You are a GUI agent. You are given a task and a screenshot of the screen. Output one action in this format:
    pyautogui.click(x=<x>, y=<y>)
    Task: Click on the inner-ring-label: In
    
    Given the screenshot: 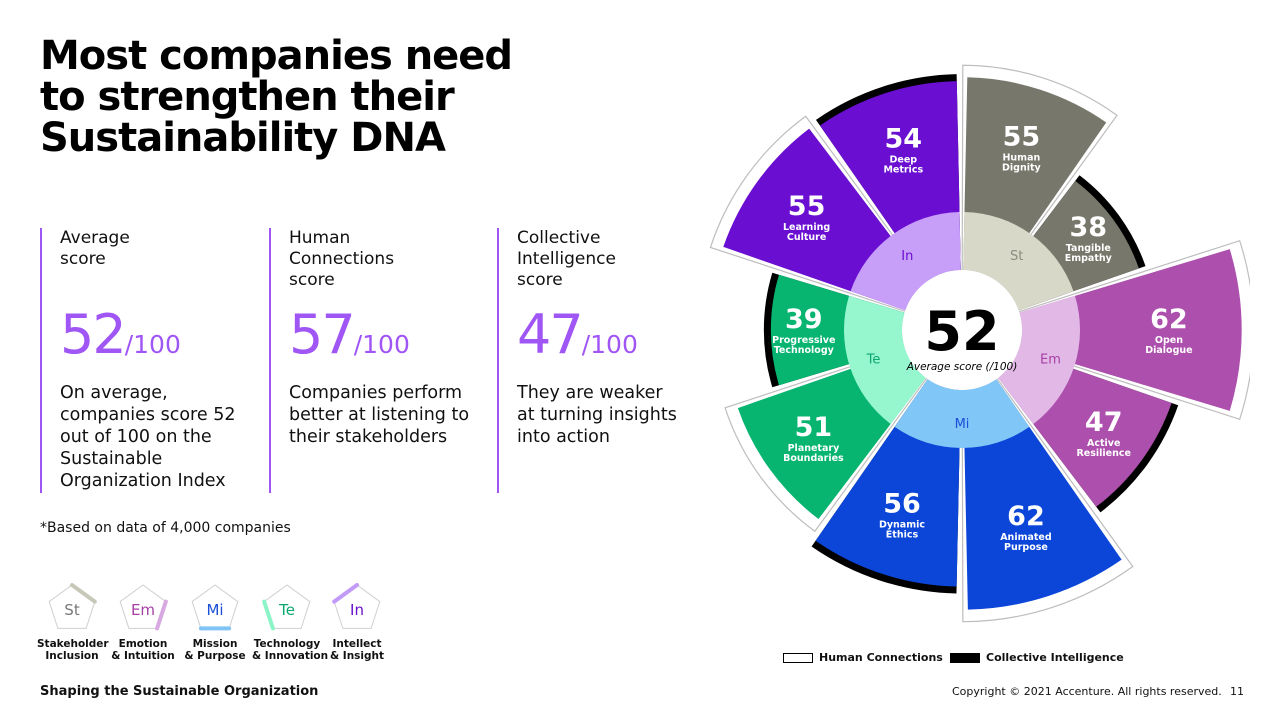 What is the action you would take?
    pyautogui.click(x=907, y=256)
    